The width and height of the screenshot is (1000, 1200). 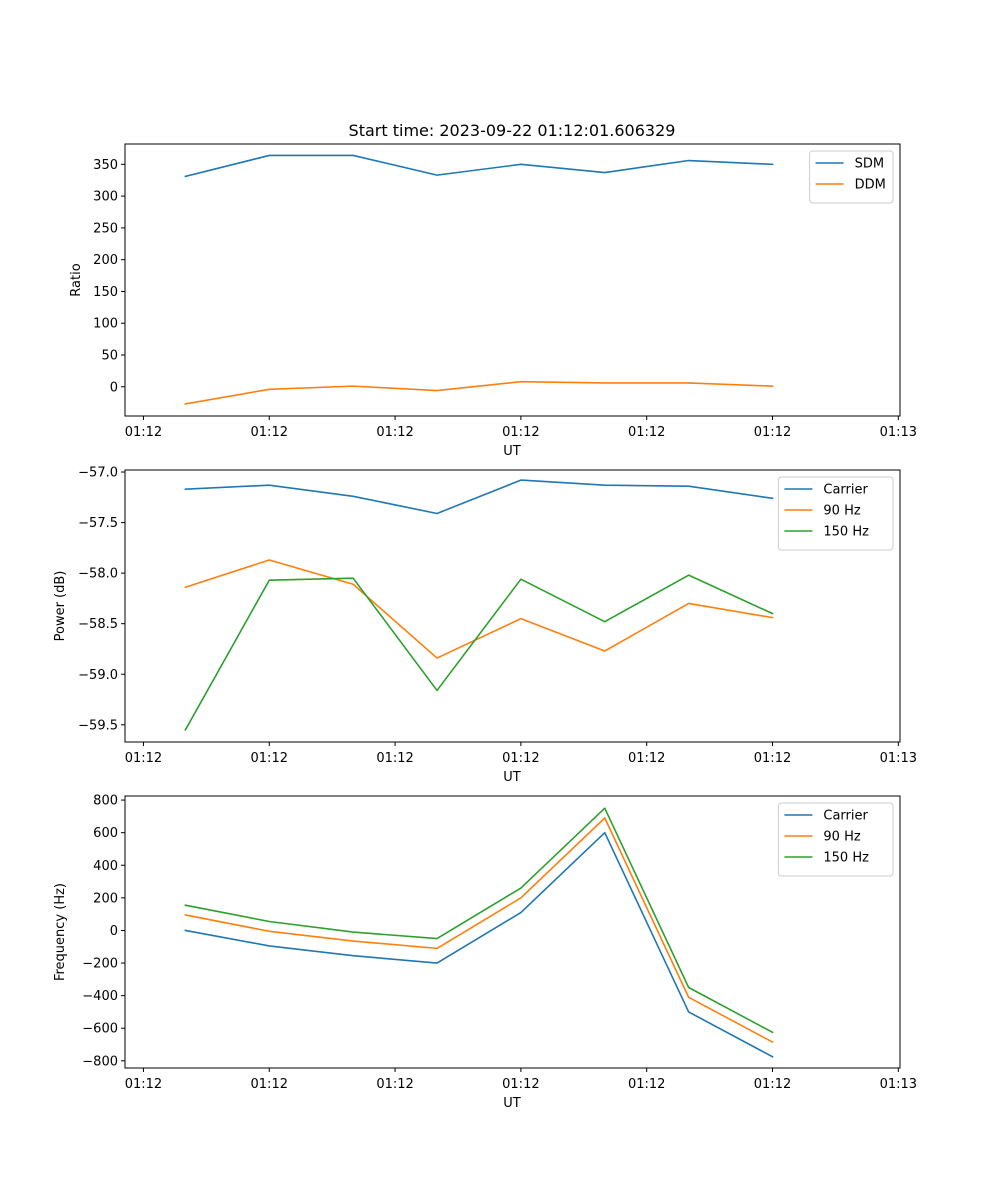 I want to click on legend: SDM DDM, so click(x=851, y=177).